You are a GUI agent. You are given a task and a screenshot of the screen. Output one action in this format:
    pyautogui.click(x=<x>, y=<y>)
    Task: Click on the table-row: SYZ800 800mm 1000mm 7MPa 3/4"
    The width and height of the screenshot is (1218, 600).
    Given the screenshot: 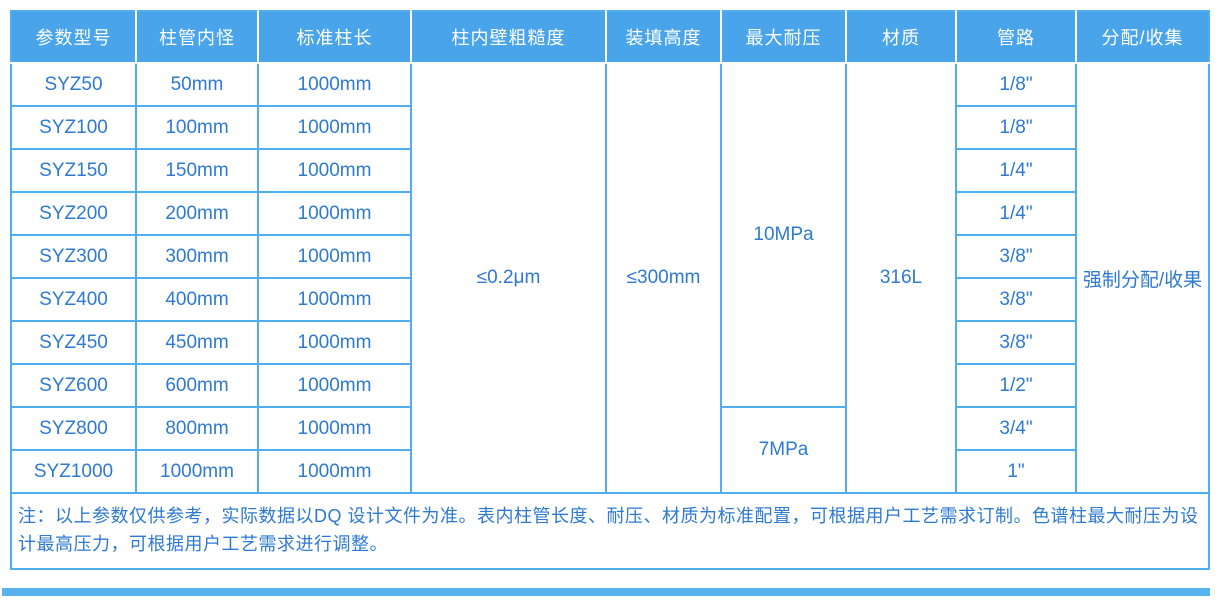 What is the action you would take?
    pyautogui.click(x=609, y=450)
    